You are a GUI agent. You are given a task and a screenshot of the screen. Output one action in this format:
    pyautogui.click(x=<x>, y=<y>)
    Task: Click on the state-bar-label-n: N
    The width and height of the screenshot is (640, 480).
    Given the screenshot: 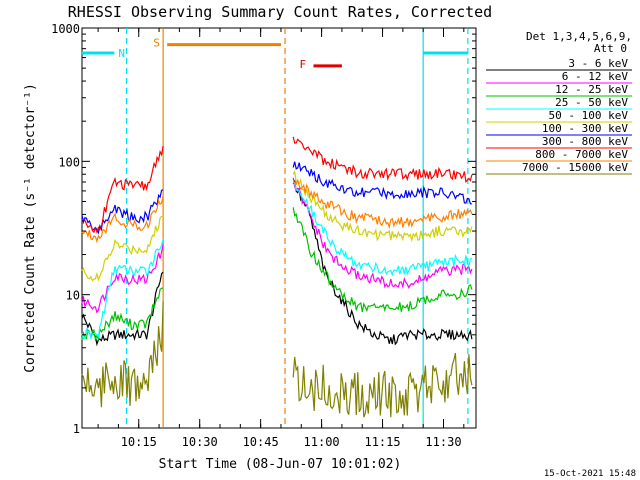 What is the action you would take?
    pyautogui.click(x=121, y=53)
    